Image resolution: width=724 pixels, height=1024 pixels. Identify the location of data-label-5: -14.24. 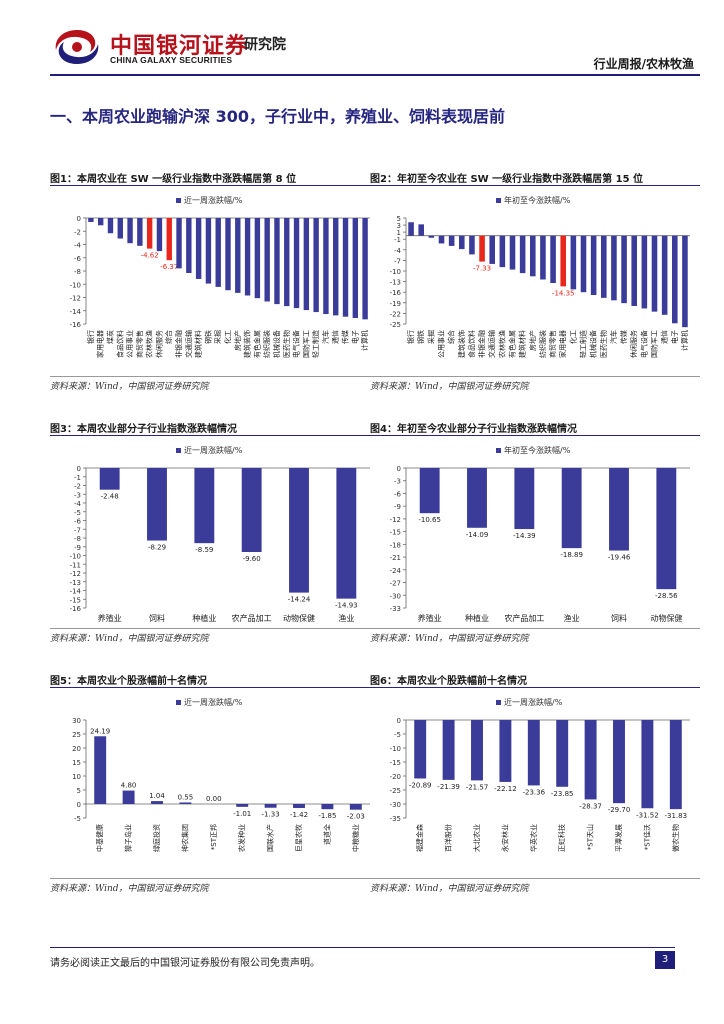
(299, 600).